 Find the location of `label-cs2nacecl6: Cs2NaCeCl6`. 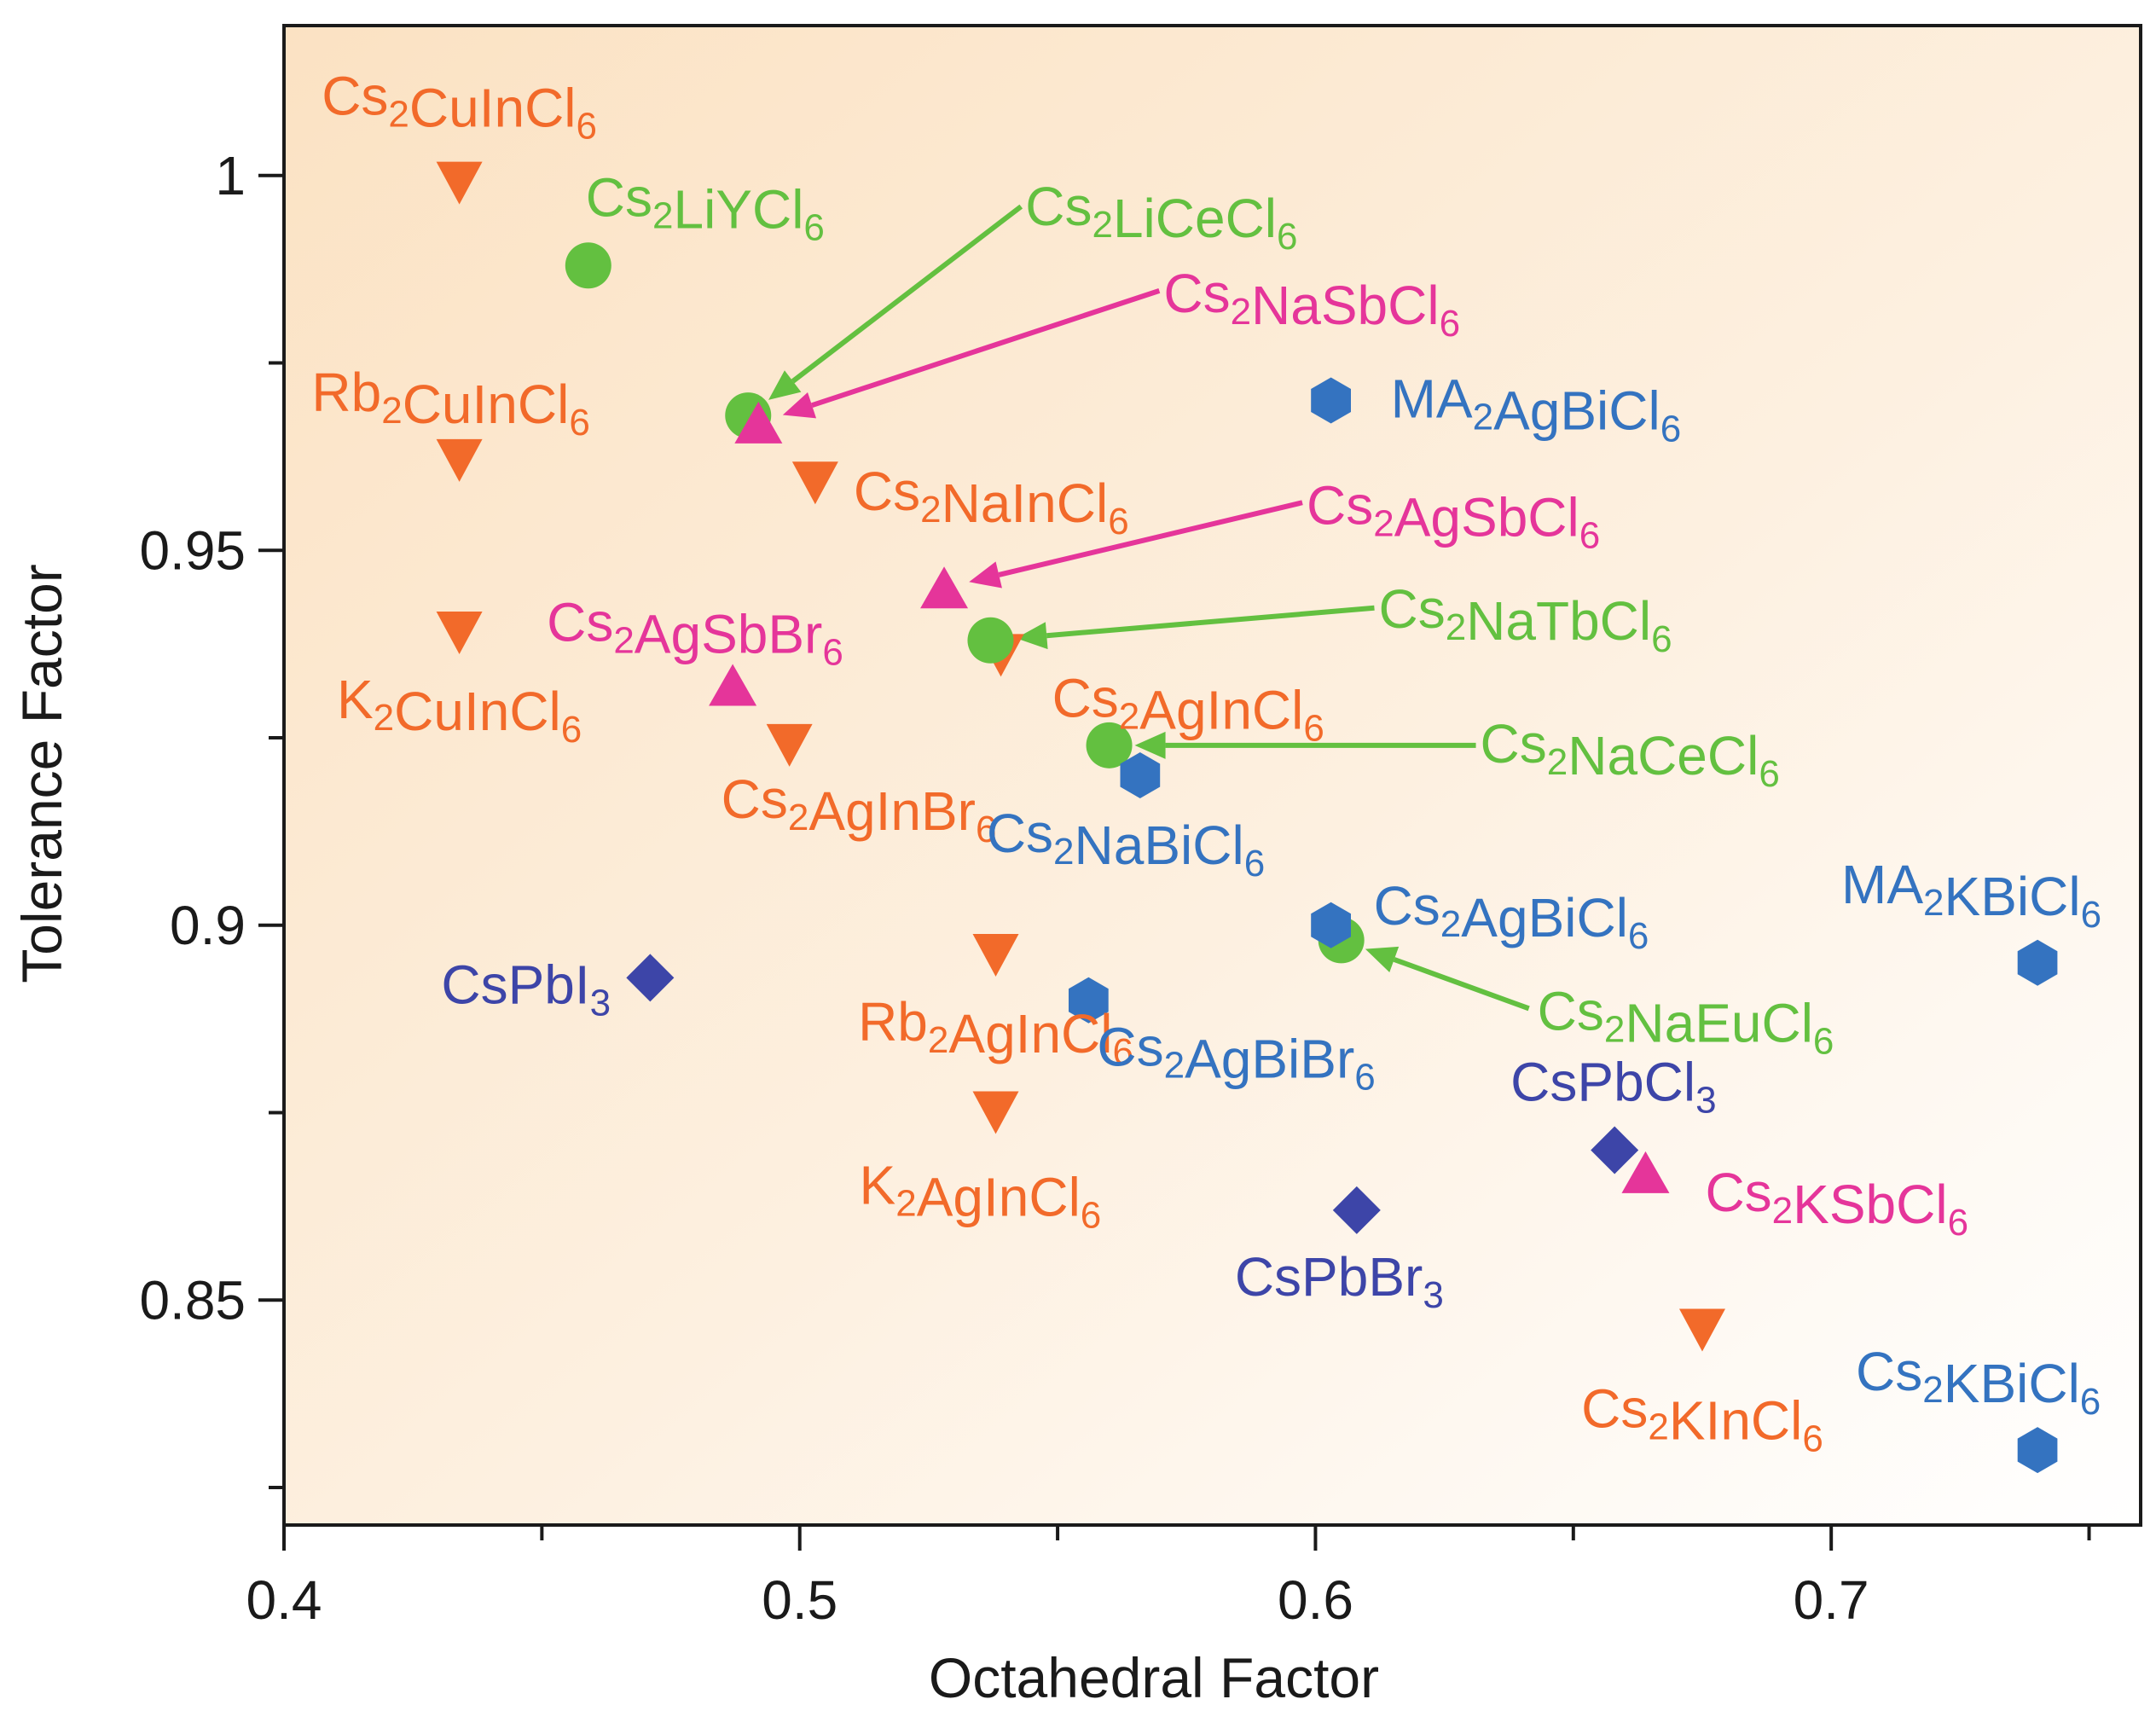

label-cs2nacecl6: Cs2NaCeCl6 is located at coordinates (1630, 754).